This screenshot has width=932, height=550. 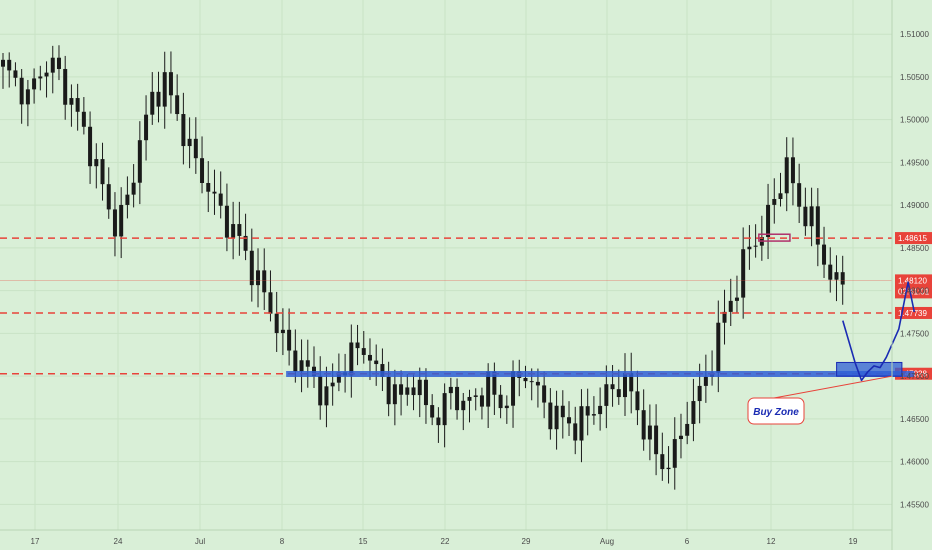 I want to click on y-tick-label: 1.45500, so click(x=914, y=504).